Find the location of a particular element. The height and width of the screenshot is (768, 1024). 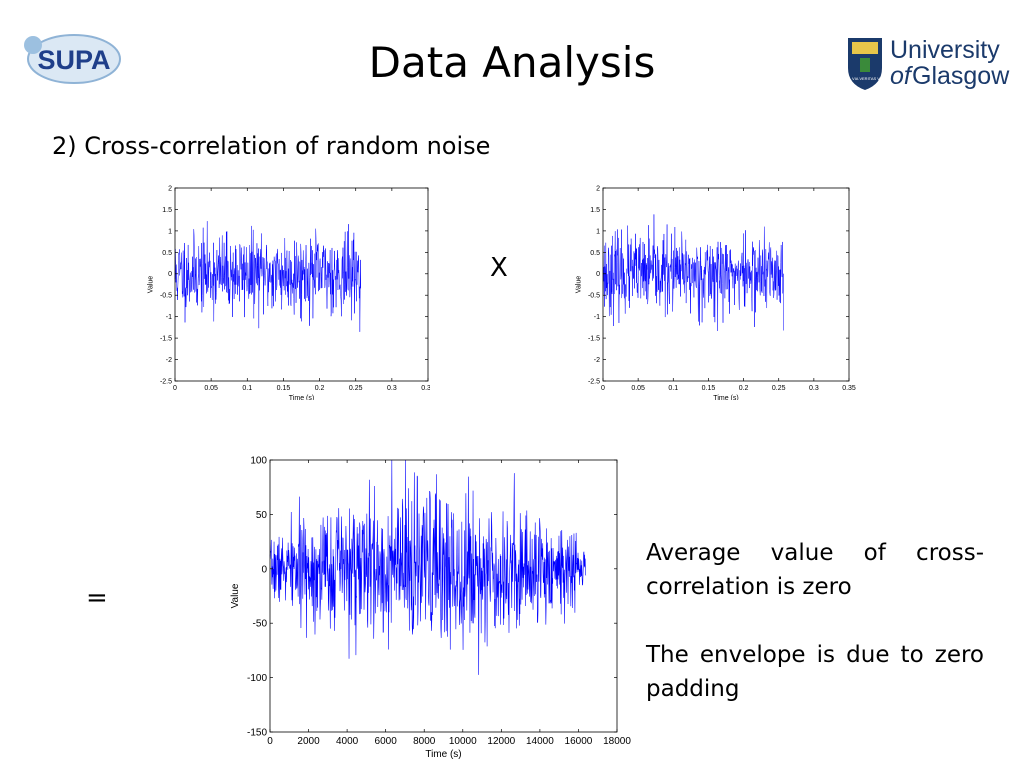

supa-logo-text: SUPA is located at coordinates (73, 60).